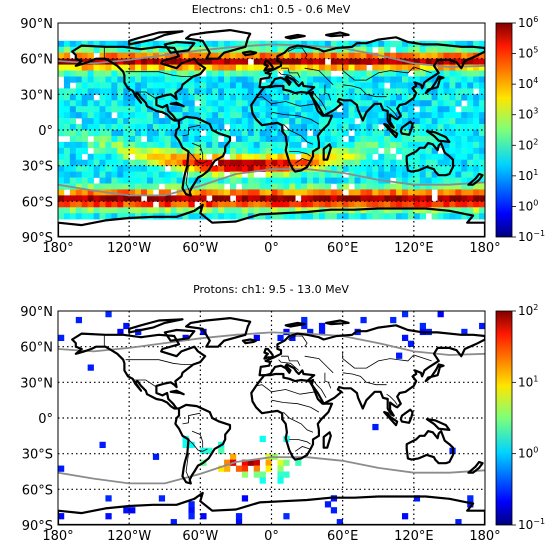  What do you see at coordinates (271, 220) in the screenshot?
I see `coastline` at bounding box center [271, 220].